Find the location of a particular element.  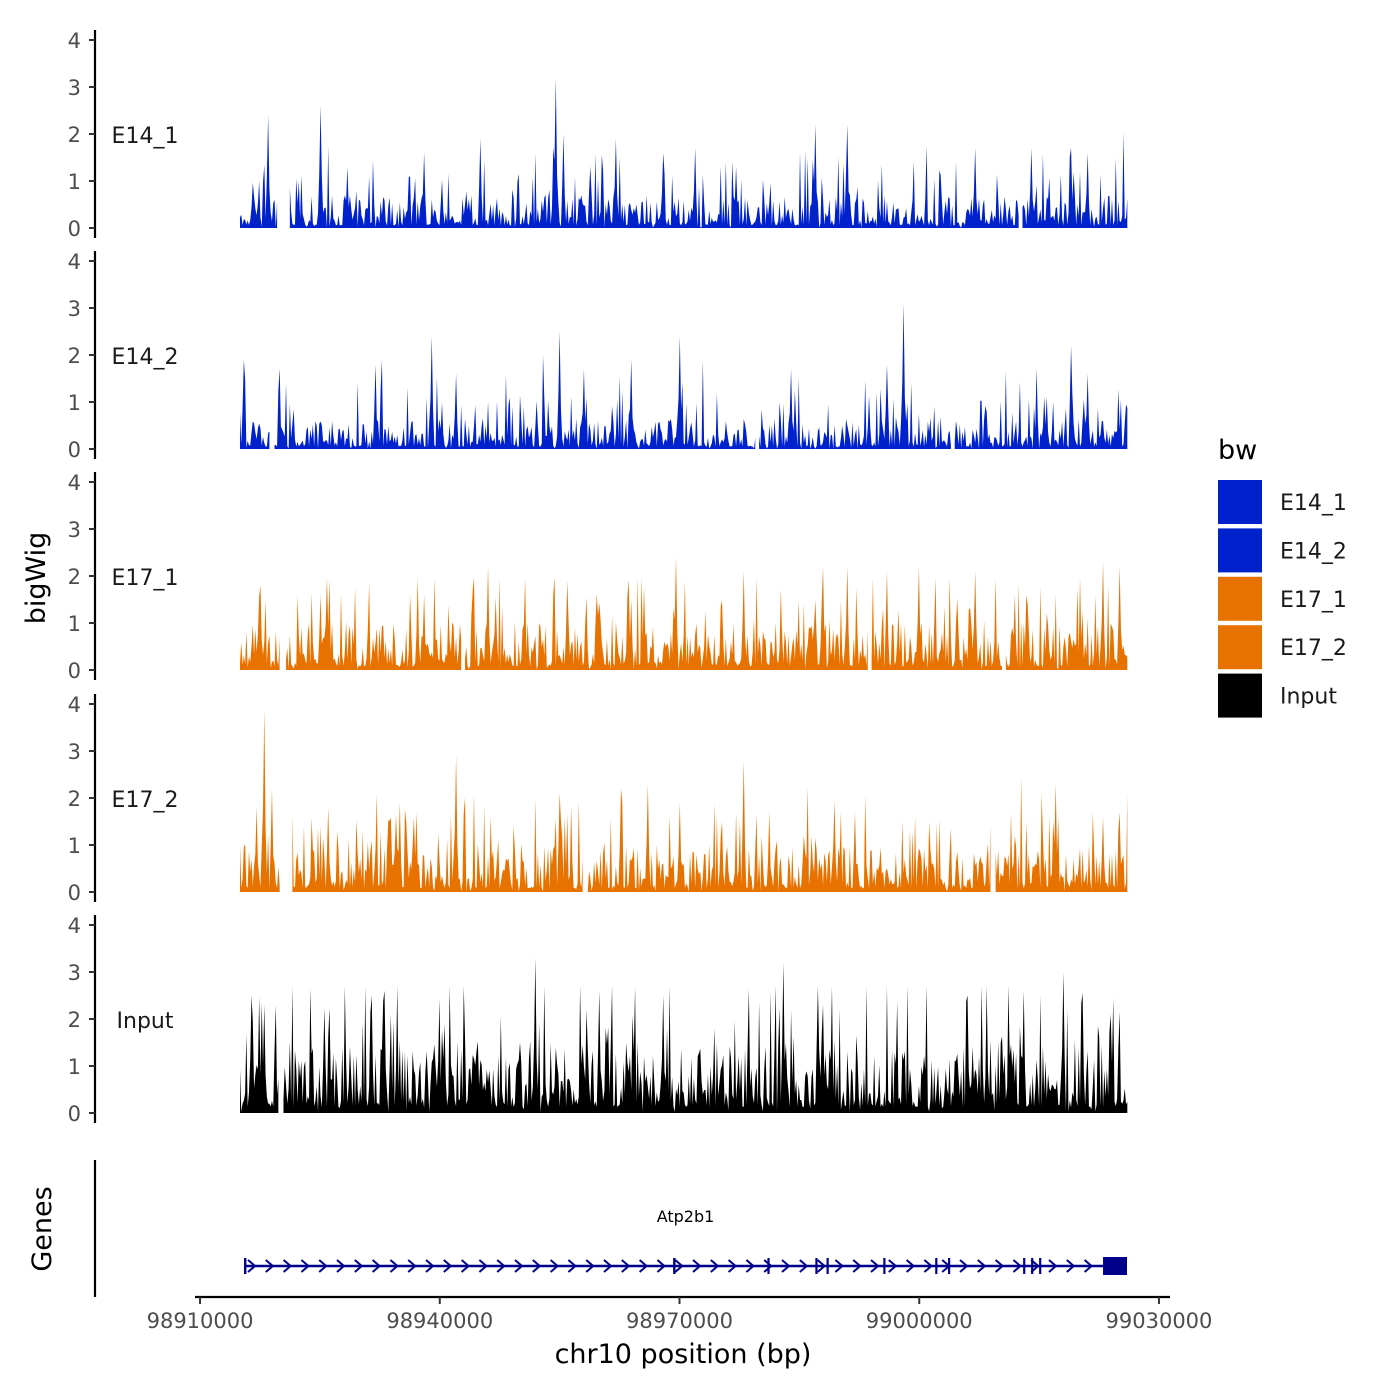

gene-name-label: Atp2b1 is located at coordinates (686, 1216).